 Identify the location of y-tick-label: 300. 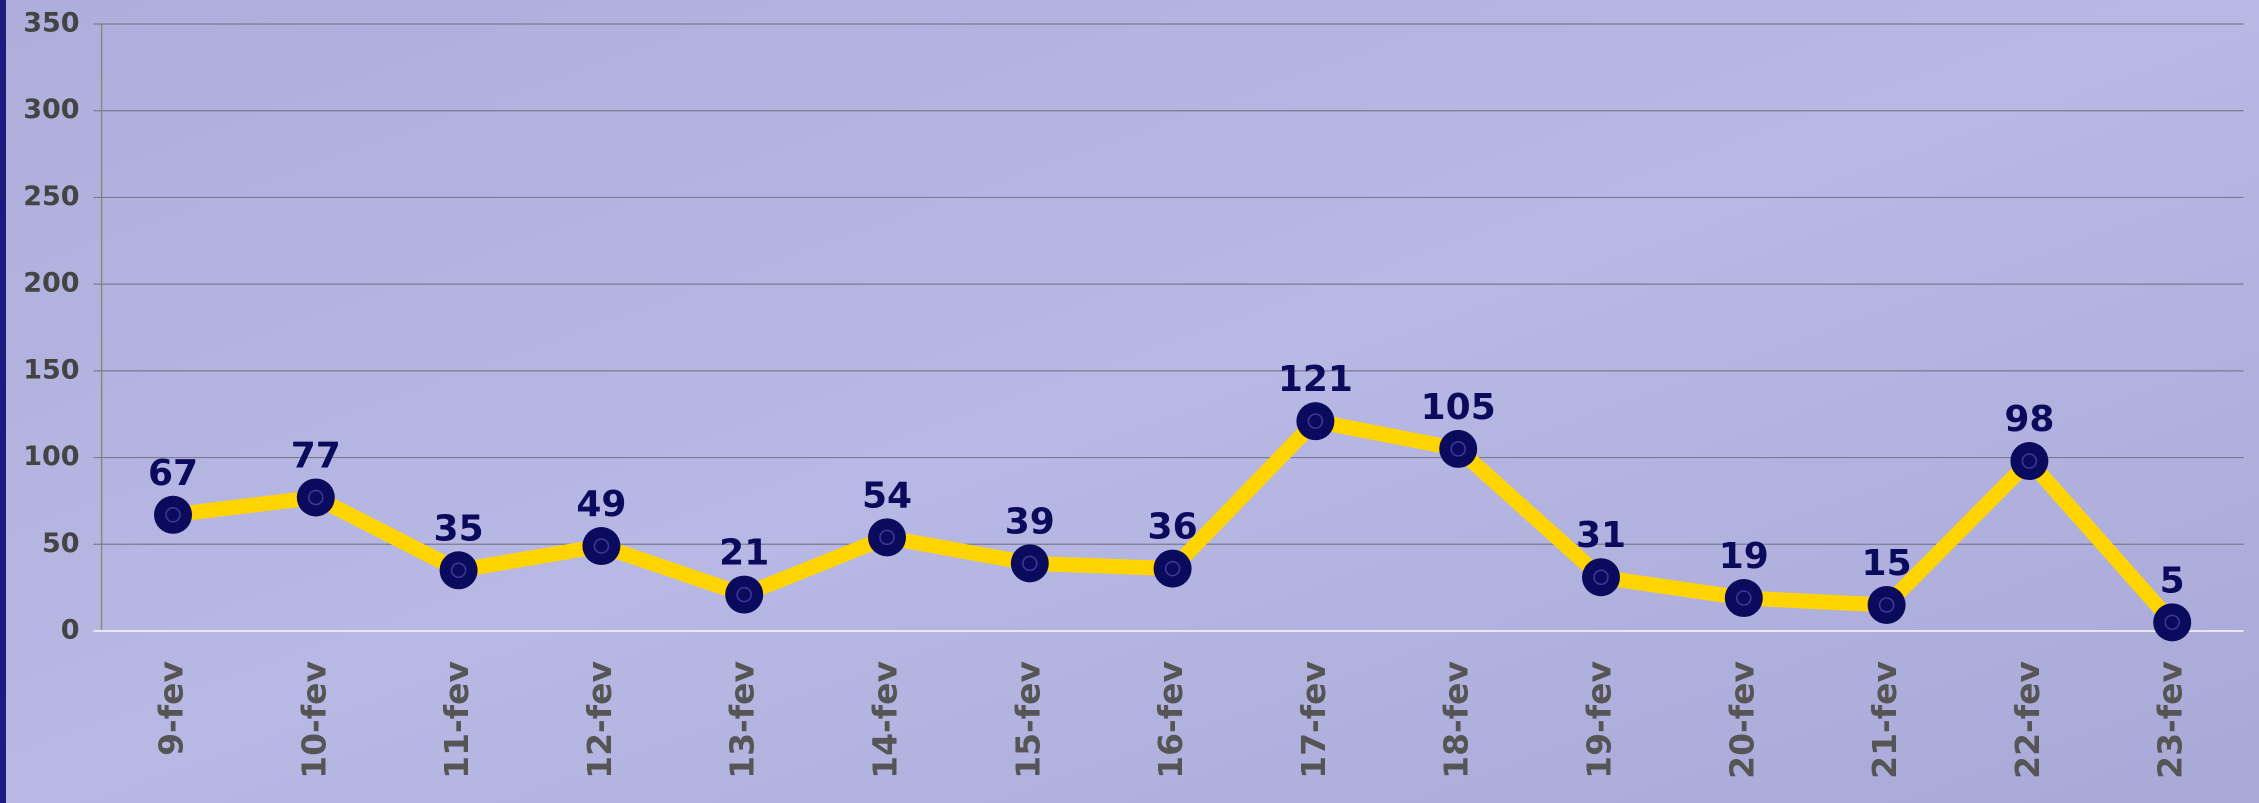
(51, 109).